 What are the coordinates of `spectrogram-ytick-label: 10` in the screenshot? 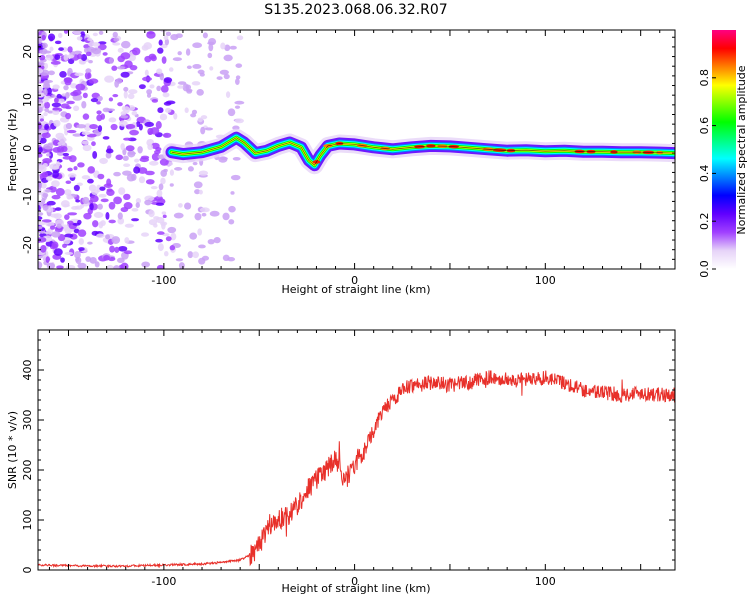 It's located at (27, 100).